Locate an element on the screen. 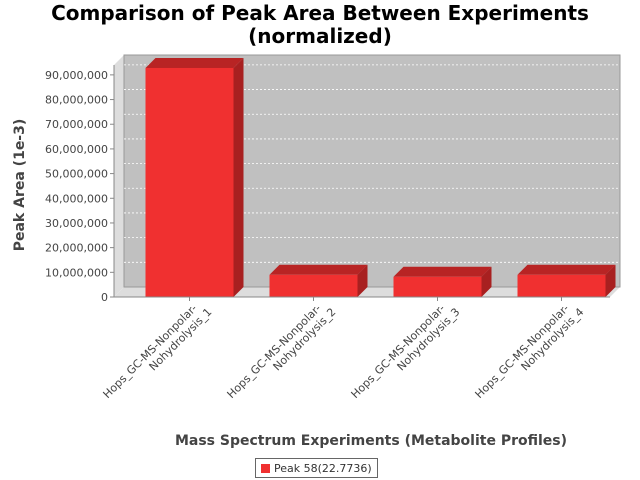 Image resolution: width=640 pixels, height=480 pixels. y-tick-label: 90,000,000 is located at coordinates (76, 75).